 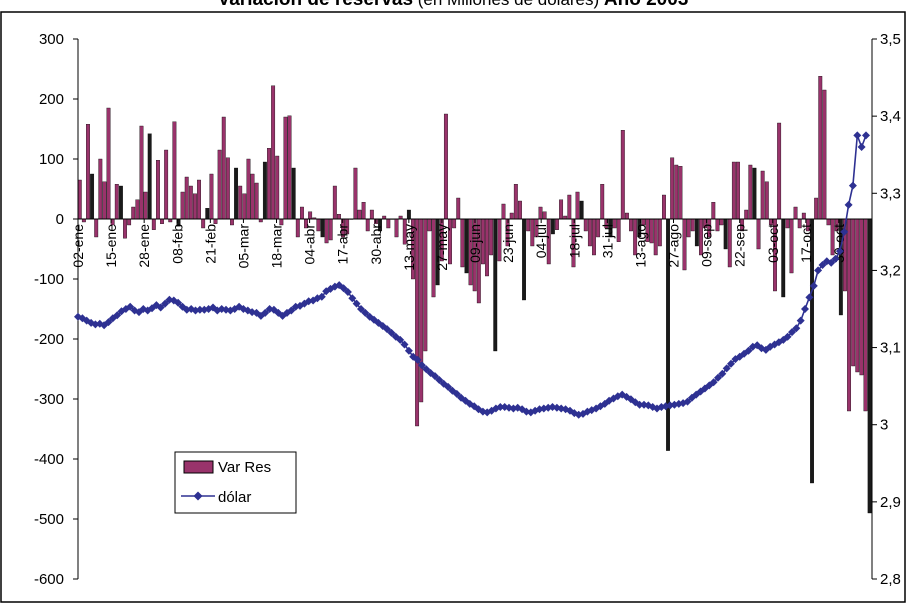 I want to click on y-left-tick-label: 100, so click(x=51, y=159).